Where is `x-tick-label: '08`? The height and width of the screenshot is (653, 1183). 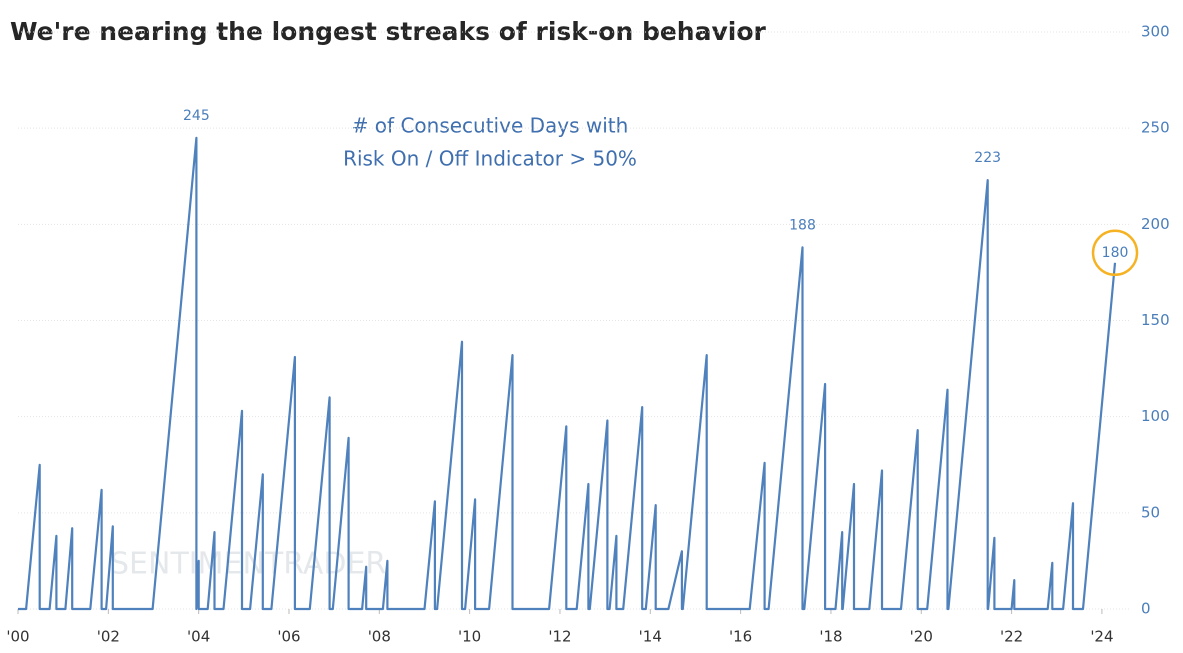
x-tick-label: '08 is located at coordinates (379, 637).